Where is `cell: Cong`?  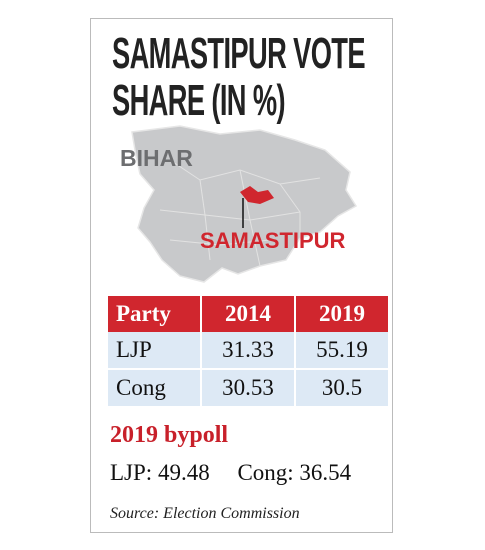 cell: Cong is located at coordinates (155, 388).